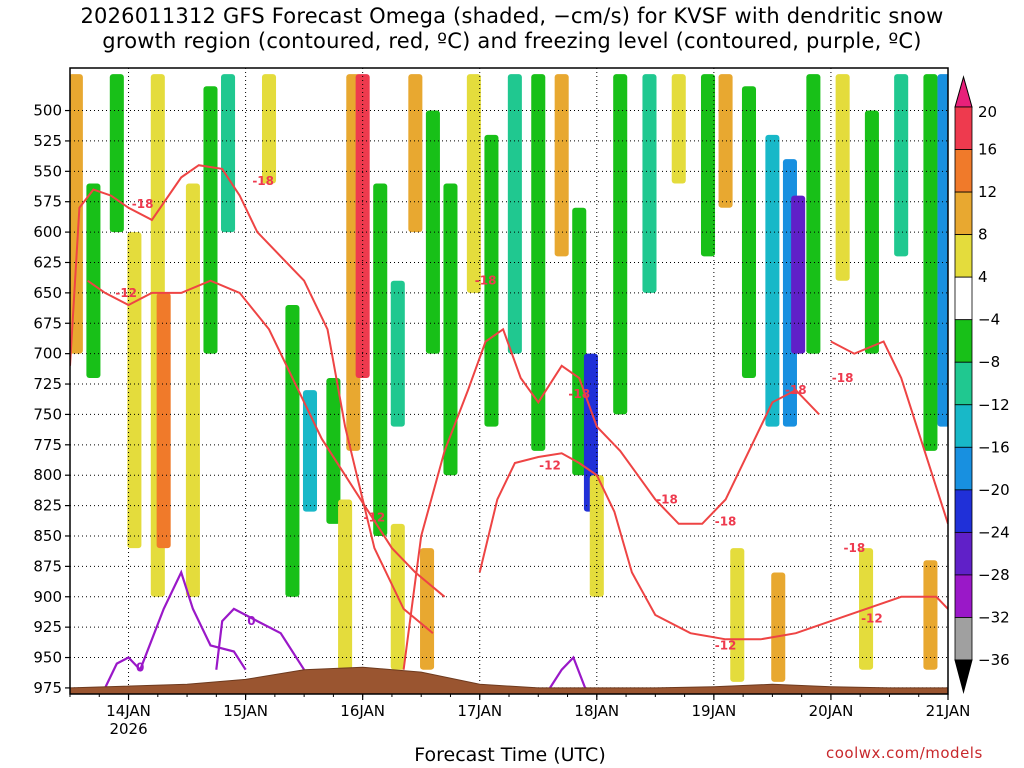 This screenshot has width=1024, height=768. What do you see at coordinates (713, 711) in the screenshot?
I see `x-tick-label: 19JAN` at bounding box center [713, 711].